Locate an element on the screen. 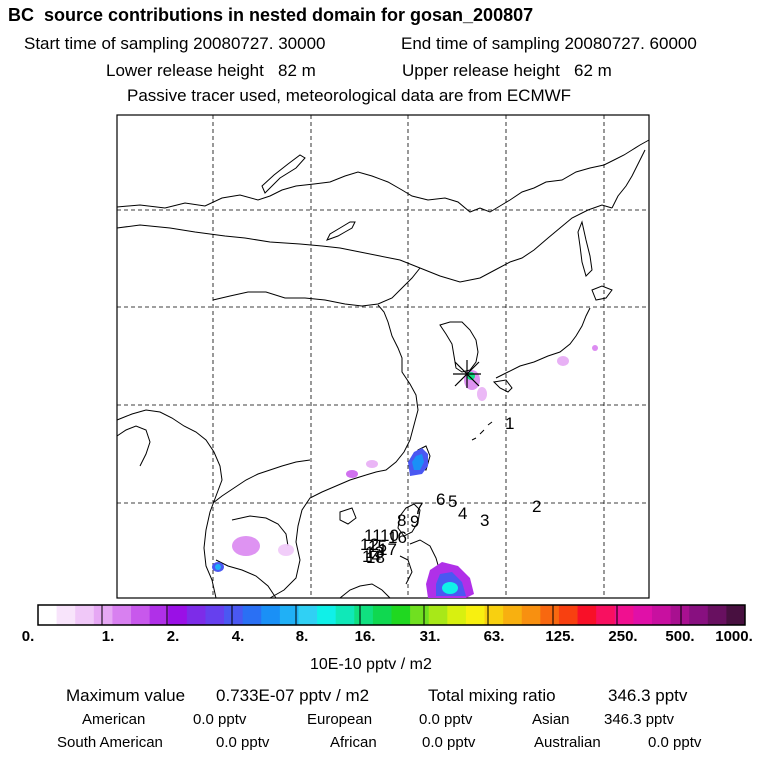 The width and height of the screenshot is (768, 768). kamchatka is located at coordinates (628, 179).